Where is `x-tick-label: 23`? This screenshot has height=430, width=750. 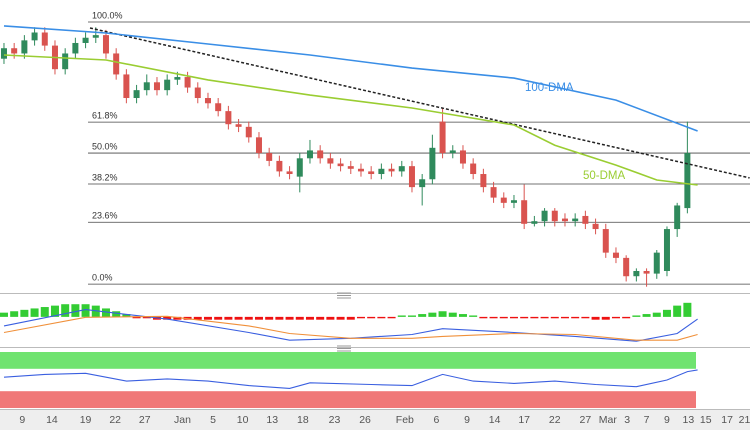 x-tick-label: 23 is located at coordinates (335, 420).